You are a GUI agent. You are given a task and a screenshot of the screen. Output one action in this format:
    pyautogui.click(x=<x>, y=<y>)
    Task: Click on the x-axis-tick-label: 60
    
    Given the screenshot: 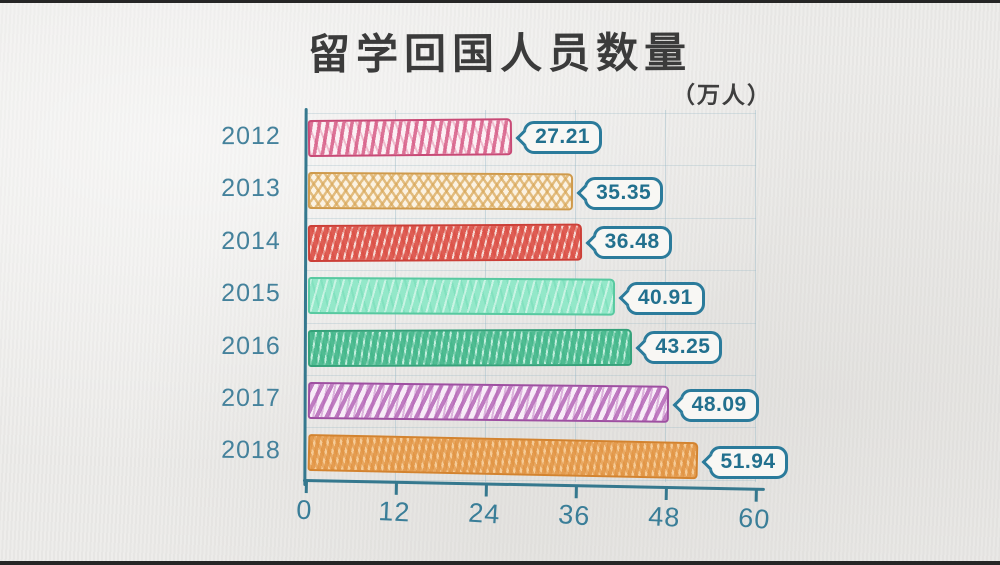 What is the action you would take?
    pyautogui.click(x=754, y=518)
    